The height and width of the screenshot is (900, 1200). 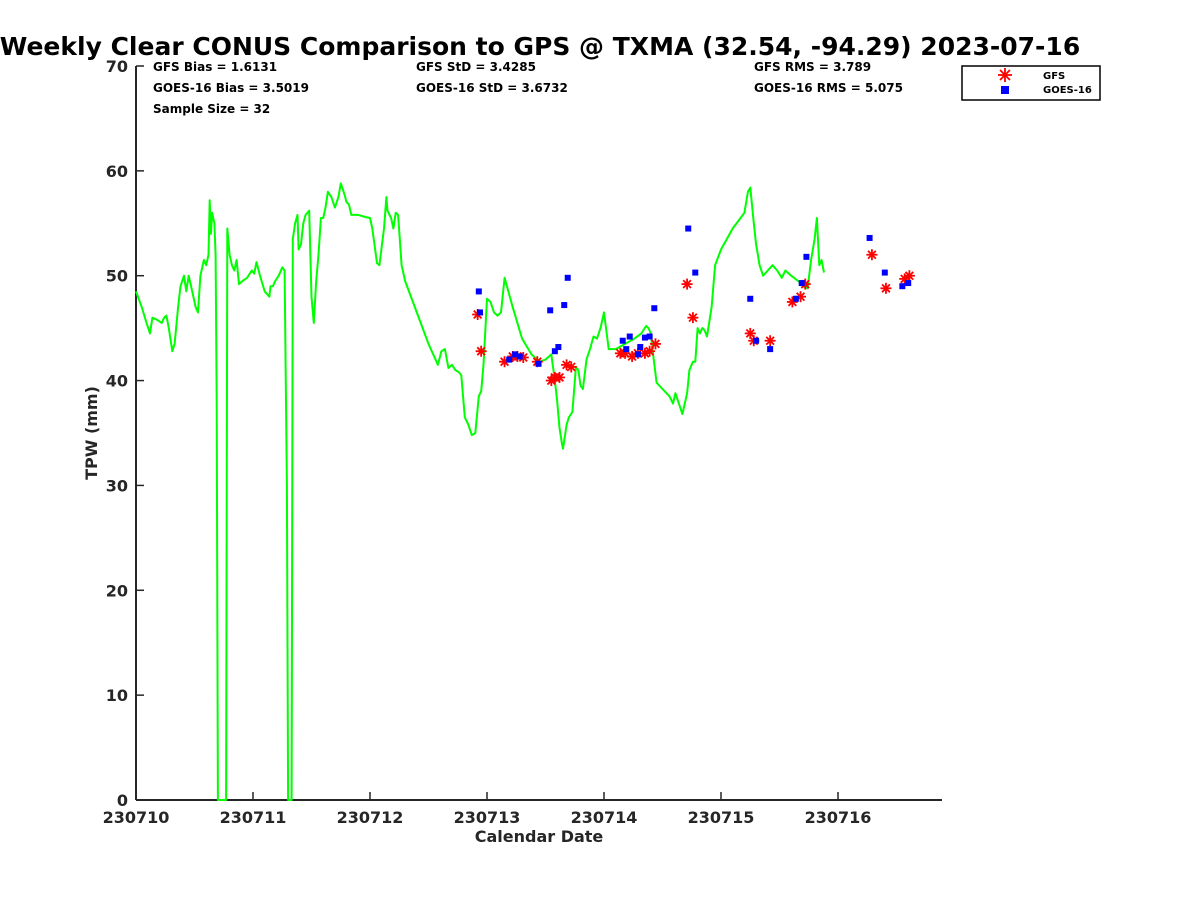 I want to click on legend: GFS GOES-16, so click(x=1031, y=83).